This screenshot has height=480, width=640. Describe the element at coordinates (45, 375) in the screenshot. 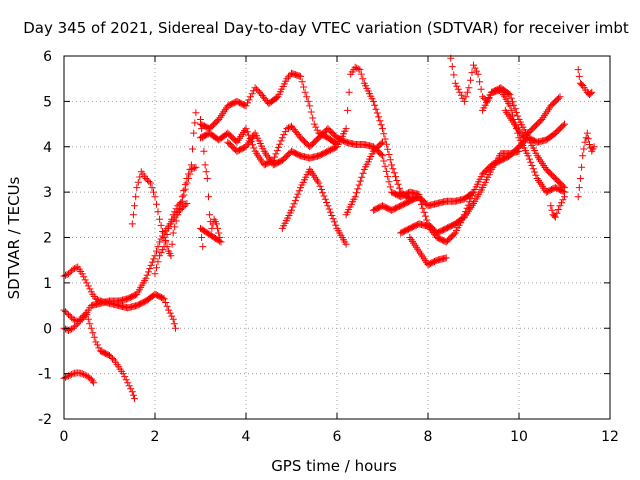

I see `y-tick-label: -1` at that location.